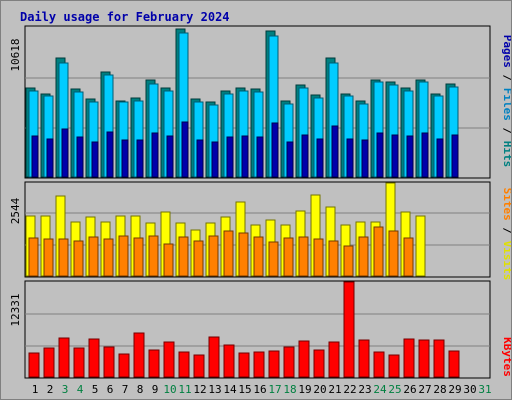 This screenshot has width=512, height=400. Describe the element at coordinates (274, 389) in the screenshot. I see `x-tick-day-17: 17` at that location.